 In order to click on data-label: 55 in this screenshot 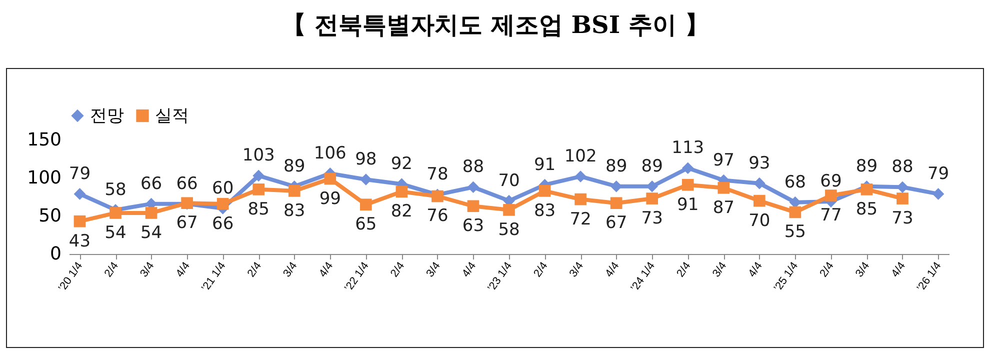, I will do `click(795, 232)`.